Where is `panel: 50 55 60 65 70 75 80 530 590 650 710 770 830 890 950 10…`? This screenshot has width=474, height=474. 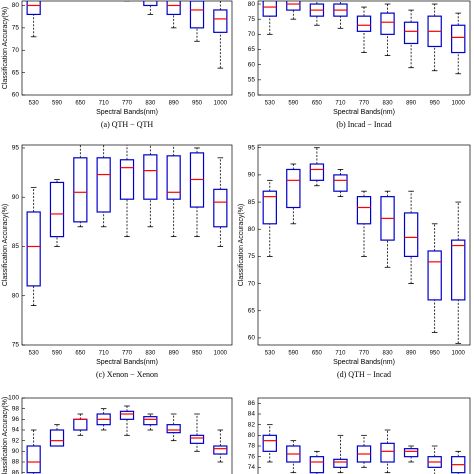
panel: 50 55 60 65 70 75 80 530 590 650 710 770 830 890 950 10… is located at coordinates (359, 64).